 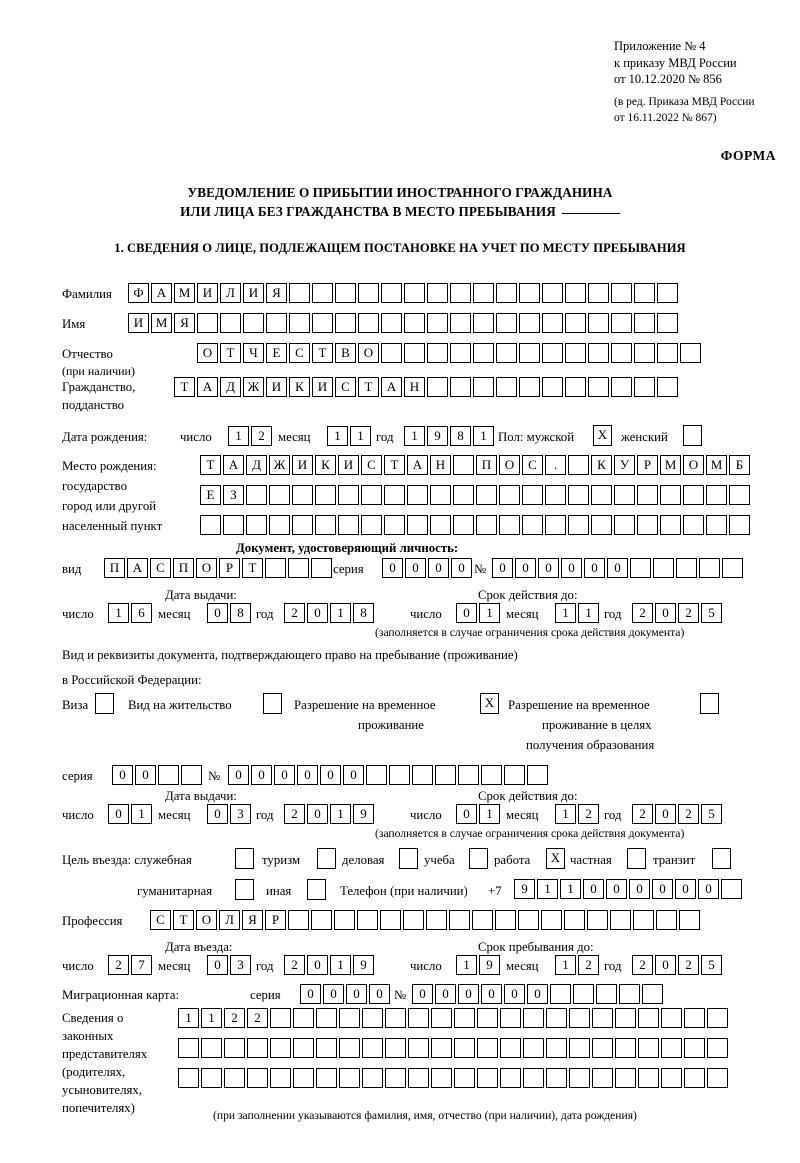 What do you see at coordinates (244, 858) in the screenshot?
I see `purpose-official-checkbox` at bounding box center [244, 858].